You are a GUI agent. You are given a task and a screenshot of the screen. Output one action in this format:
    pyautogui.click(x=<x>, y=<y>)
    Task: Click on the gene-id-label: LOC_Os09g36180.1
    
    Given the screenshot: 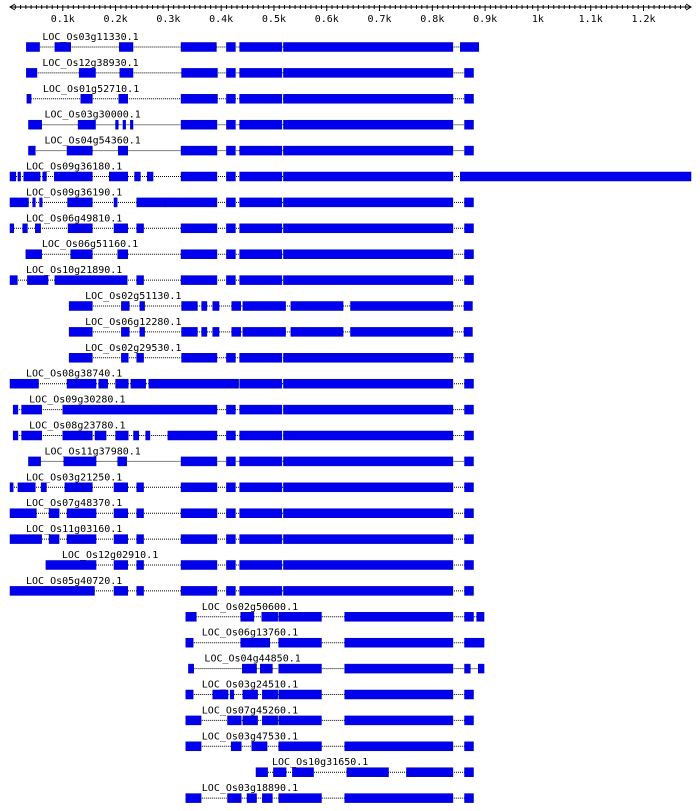 What is the action you would take?
    pyautogui.click(x=74, y=167)
    